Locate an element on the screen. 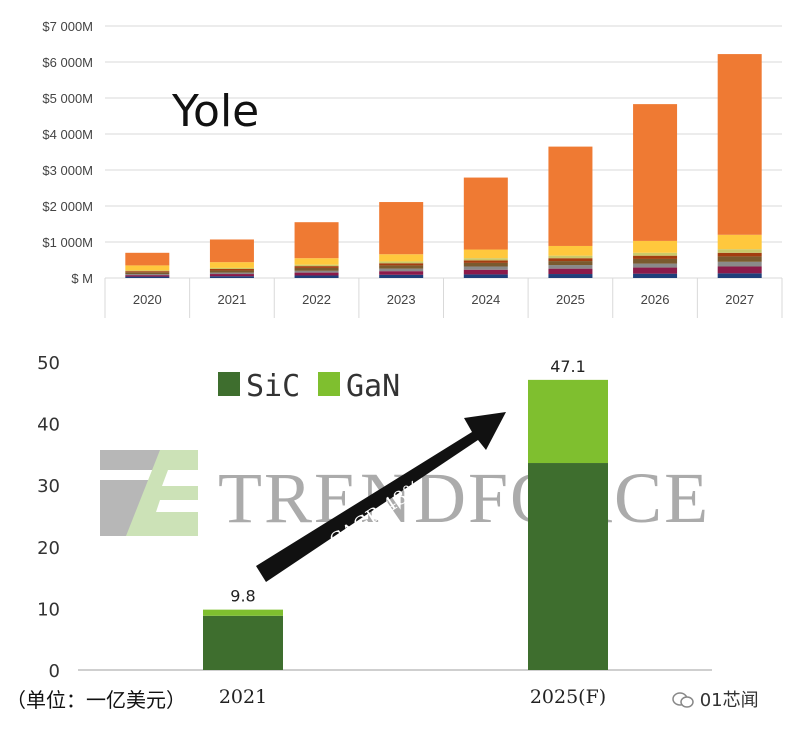 The width and height of the screenshot is (786, 731). y-tick-label: 30 is located at coordinates (48, 486).